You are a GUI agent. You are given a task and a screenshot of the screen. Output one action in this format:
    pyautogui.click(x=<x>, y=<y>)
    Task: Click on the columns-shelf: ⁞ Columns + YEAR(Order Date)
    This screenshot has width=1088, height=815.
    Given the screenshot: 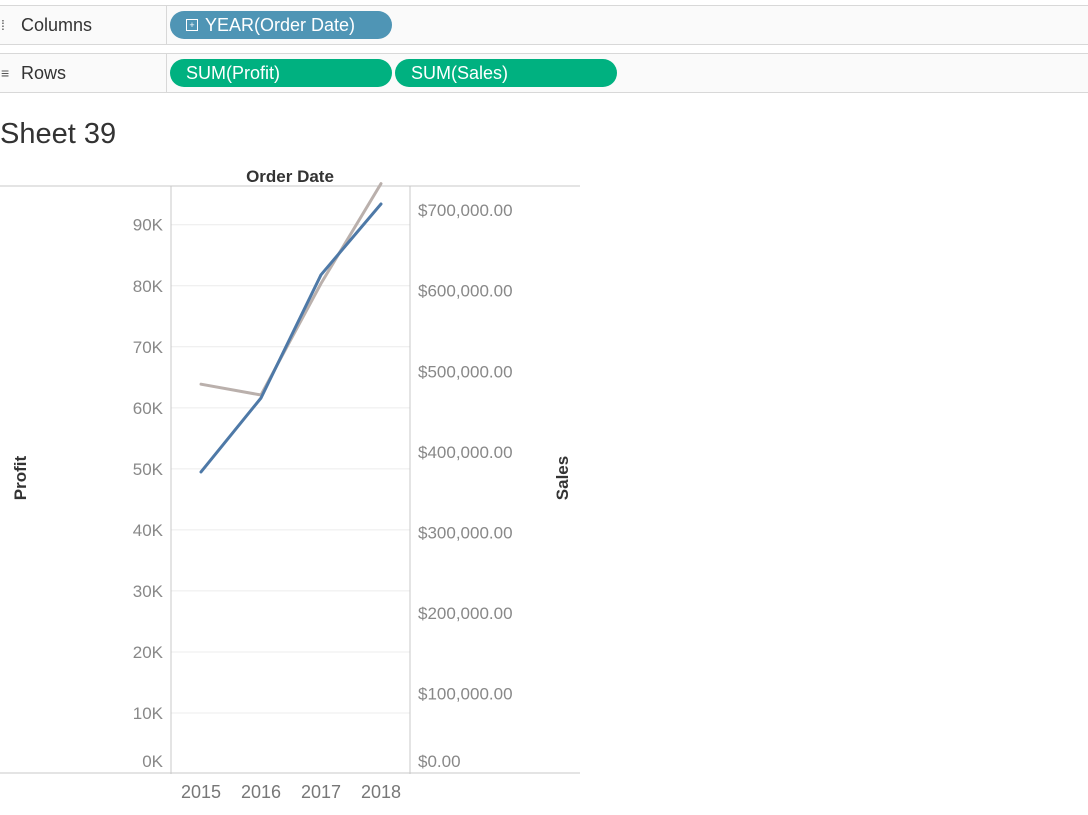 What is the action you would take?
    pyautogui.click(x=544, y=25)
    